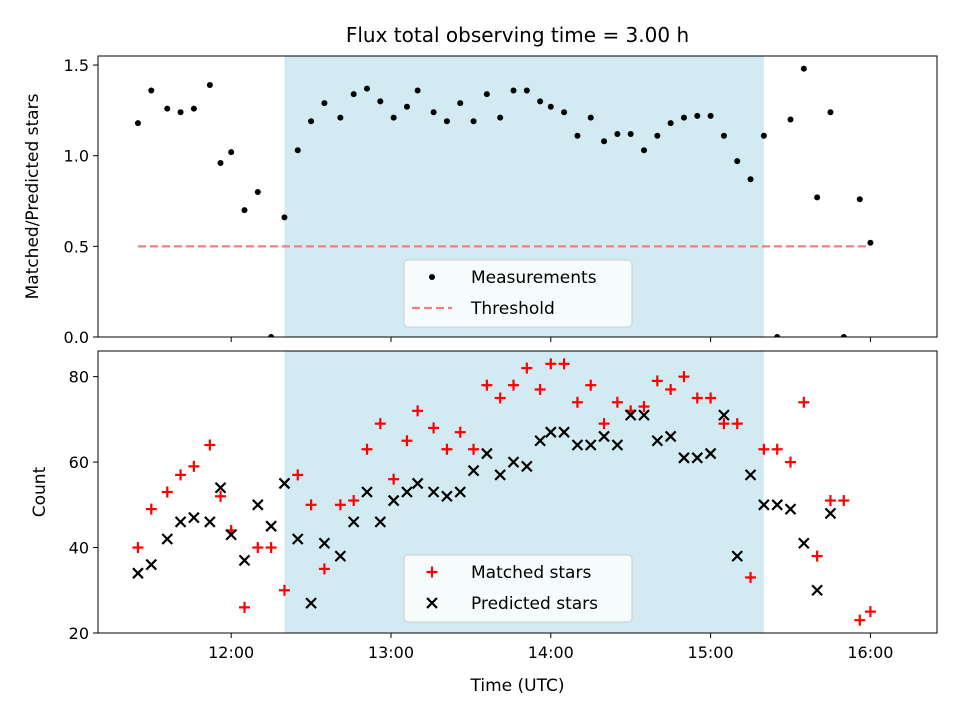 The width and height of the screenshot is (960, 724). What do you see at coordinates (76, 337) in the screenshot?
I see `y-tick-label: 0.0` at bounding box center [76, 337].